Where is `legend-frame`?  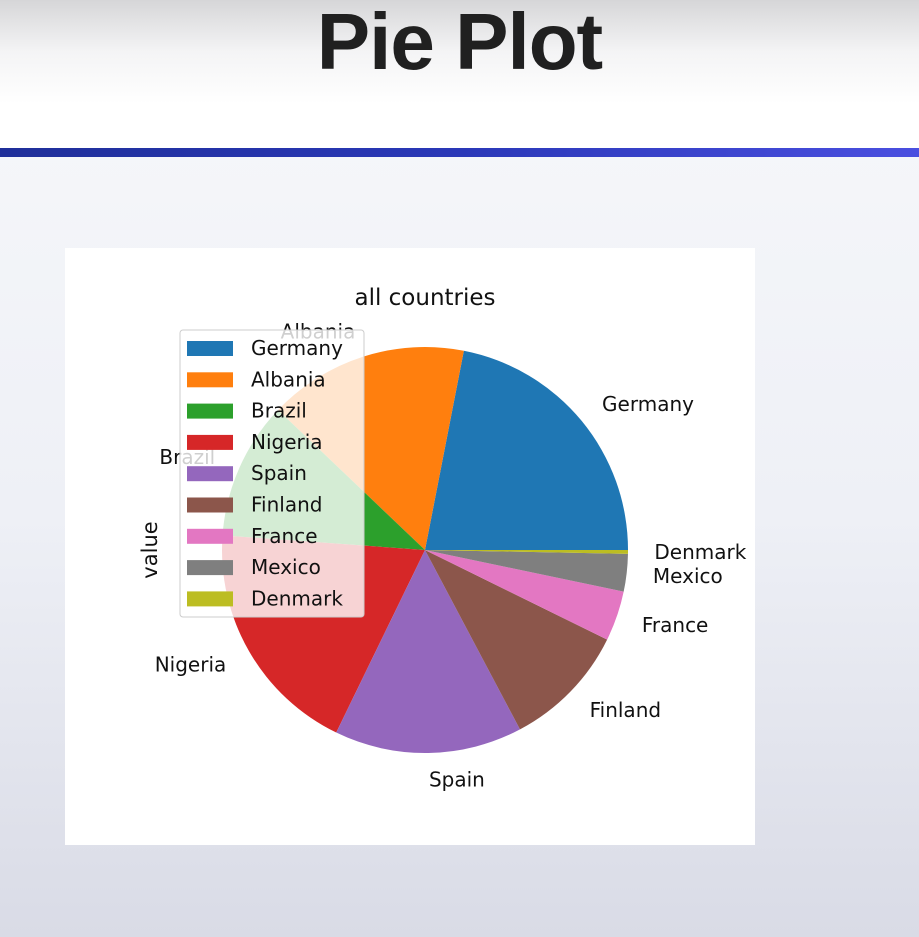 legend-frame is located at coordinates (272, 473).